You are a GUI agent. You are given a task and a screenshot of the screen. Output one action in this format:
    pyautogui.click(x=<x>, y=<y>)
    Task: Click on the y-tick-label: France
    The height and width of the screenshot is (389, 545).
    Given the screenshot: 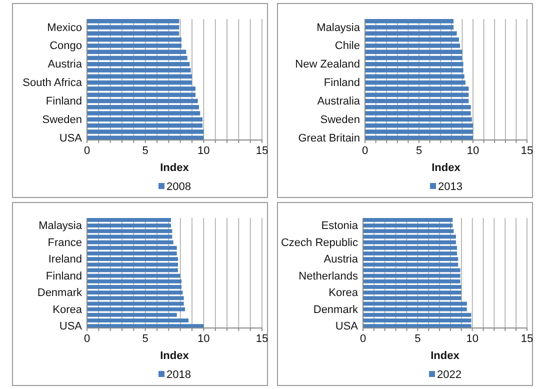 What is the action you would take?
    pyautogui.click(x=65, y=242)
    